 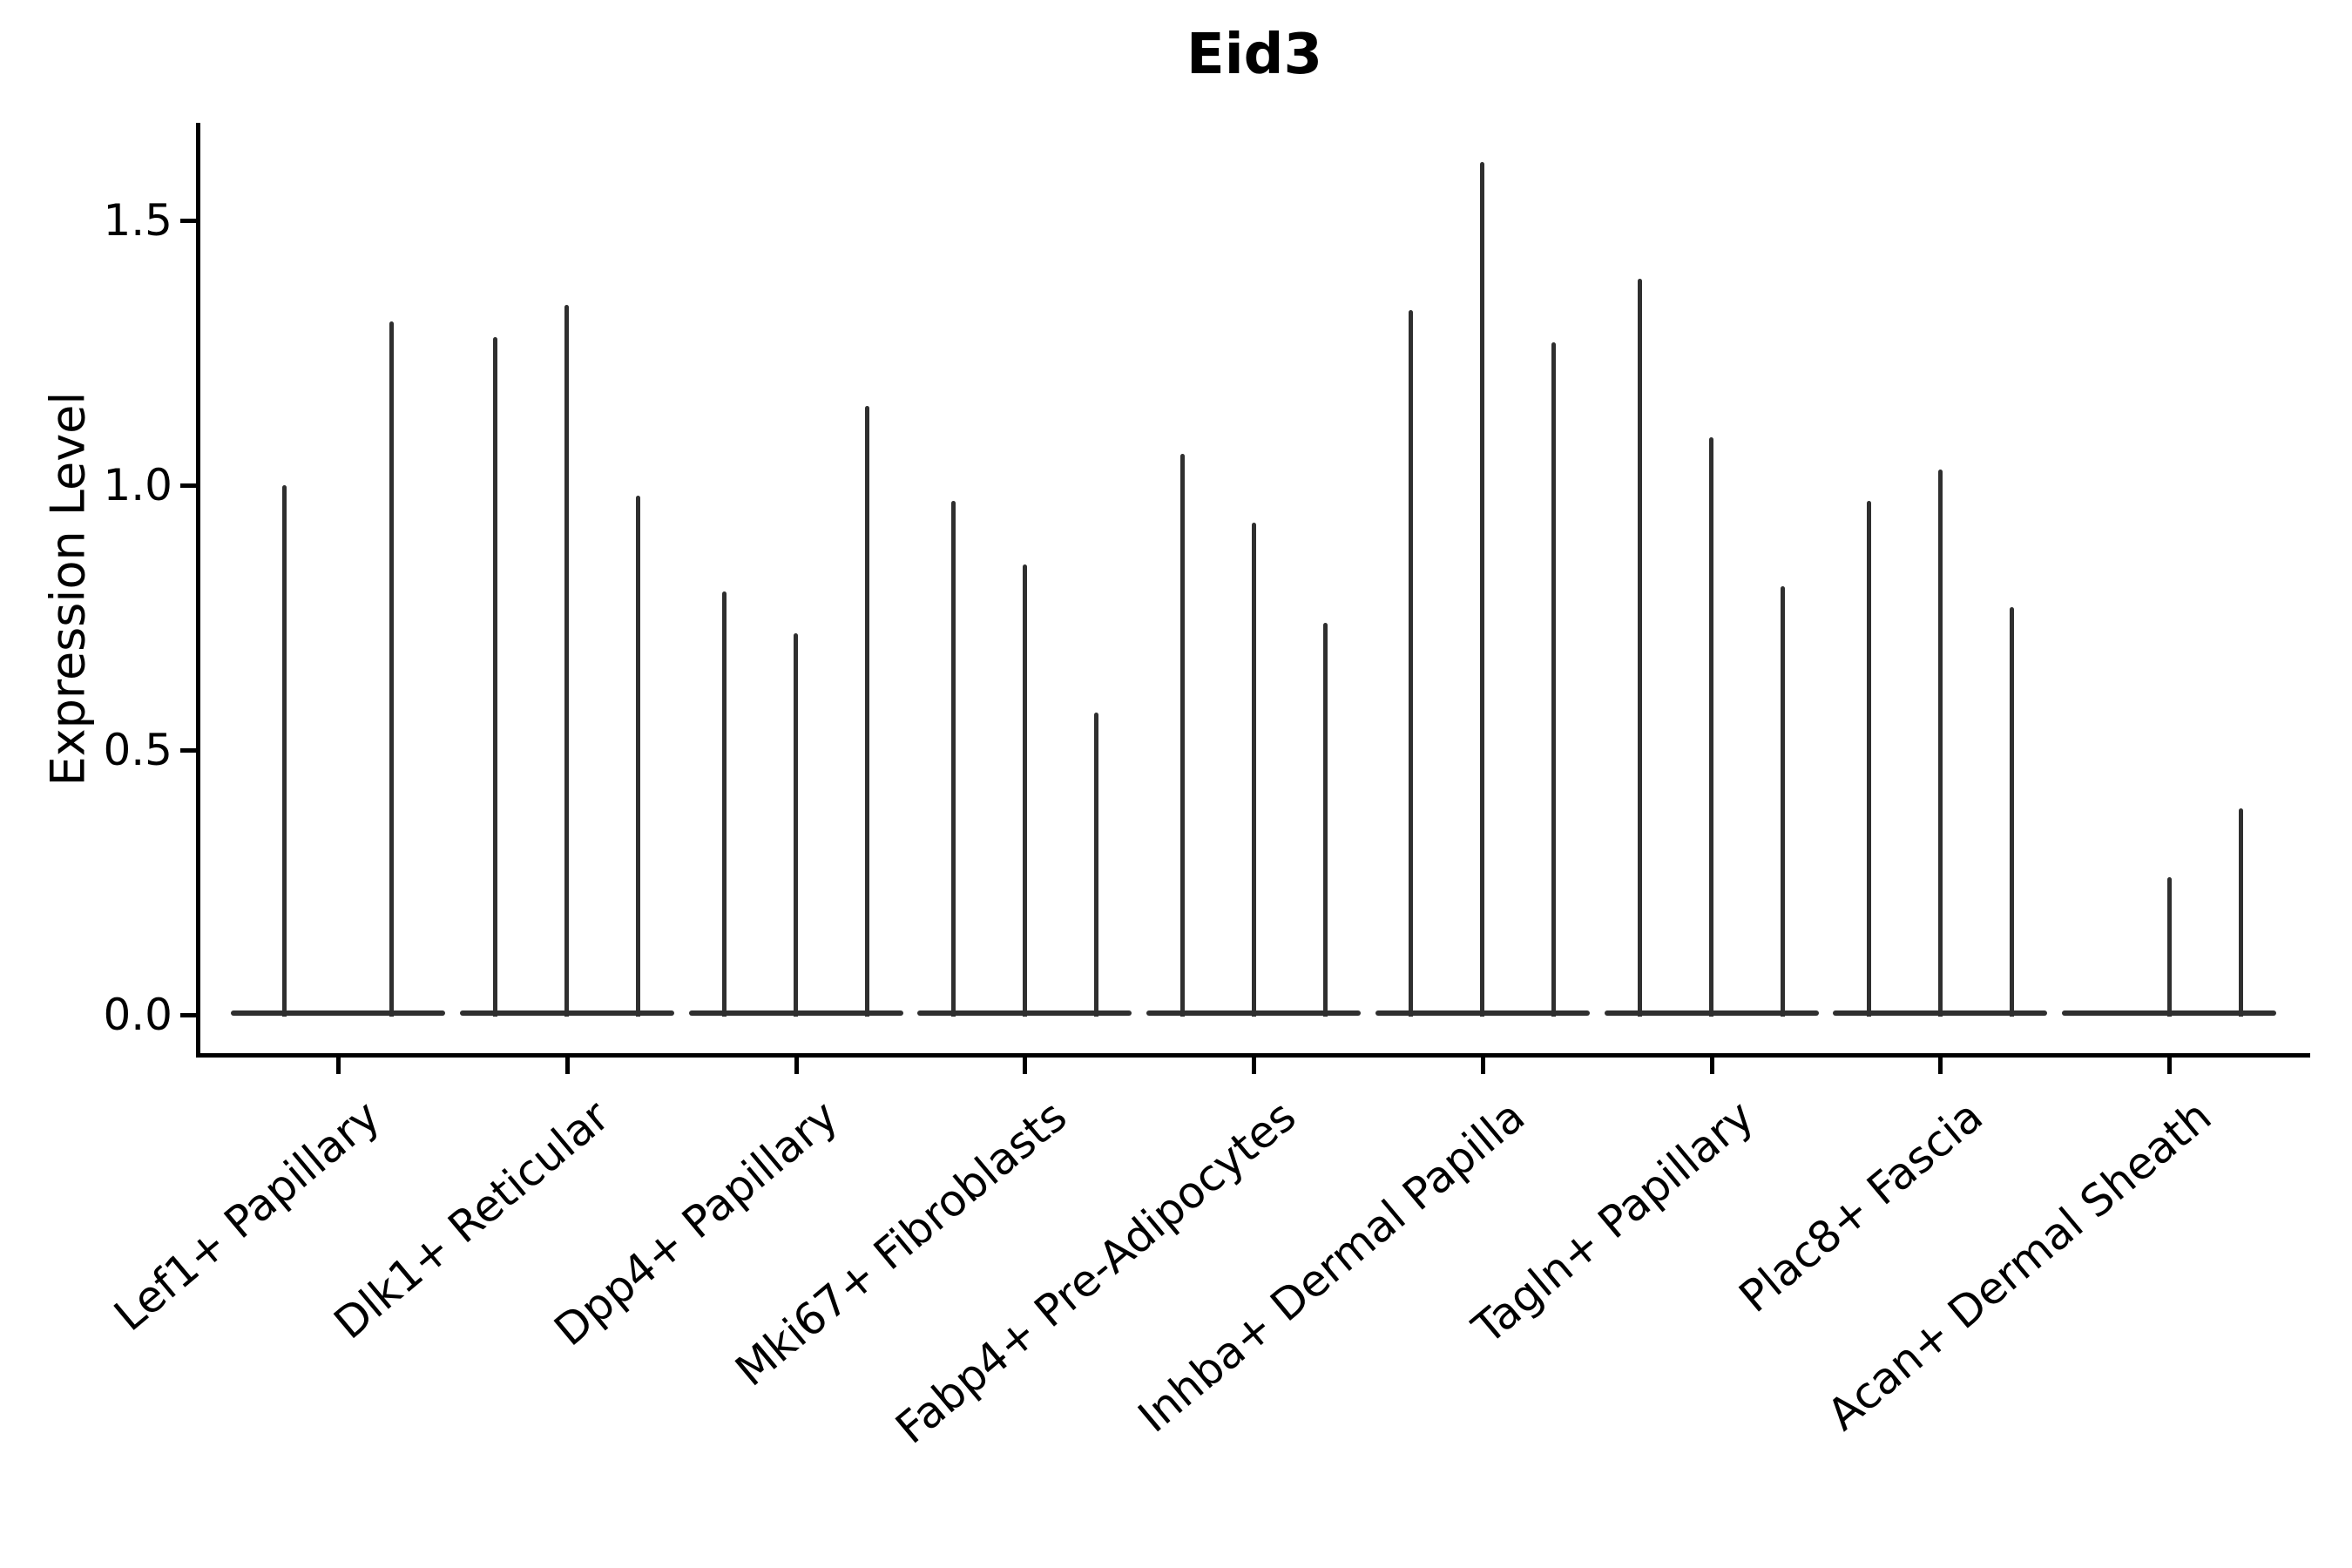 I want to click on violin-baseline, so click(x=338, y=1013).